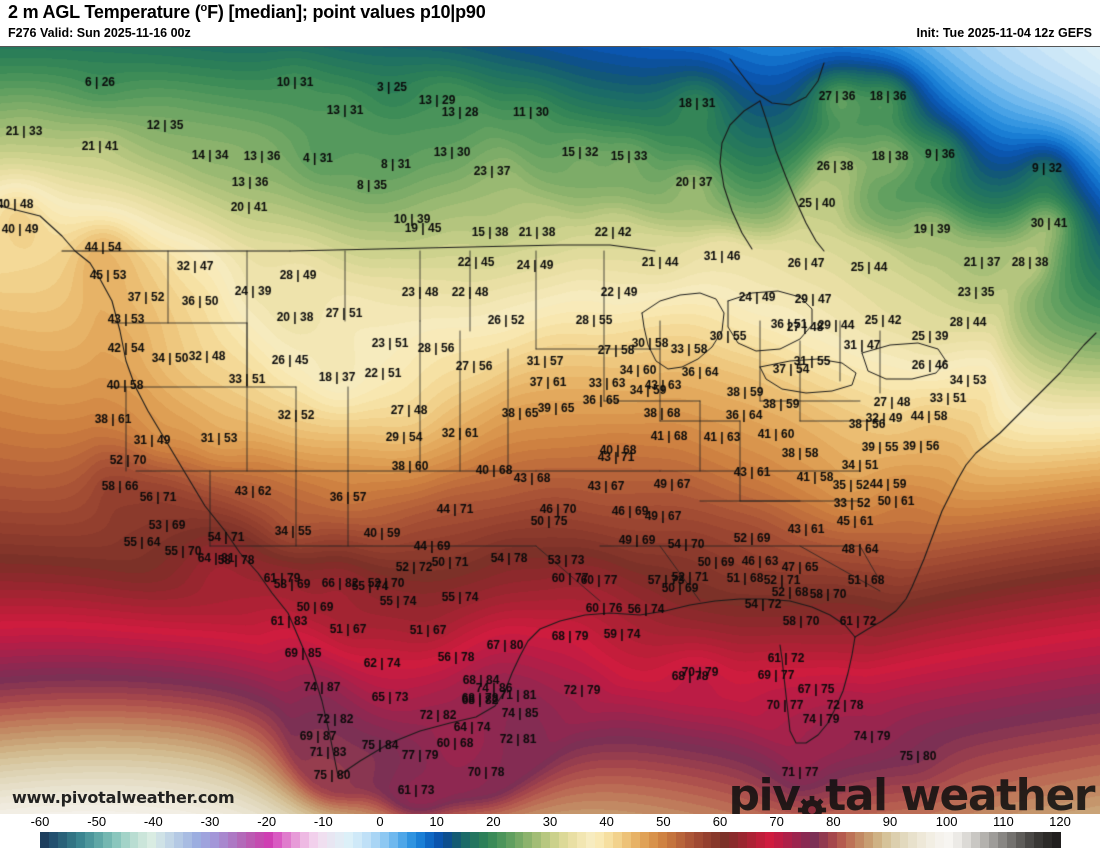  I want to click on colorbar-tick: -60, so click(40, 821).